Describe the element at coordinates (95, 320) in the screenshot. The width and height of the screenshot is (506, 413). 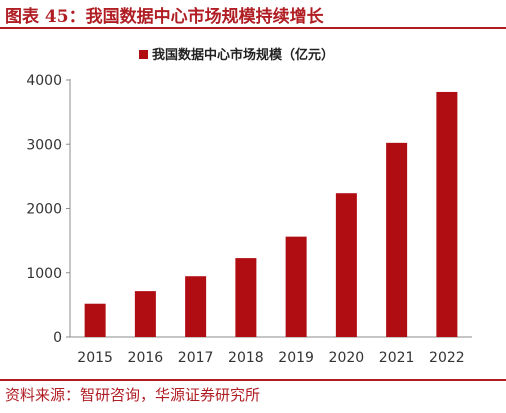
I see `bar-2015` at that location.